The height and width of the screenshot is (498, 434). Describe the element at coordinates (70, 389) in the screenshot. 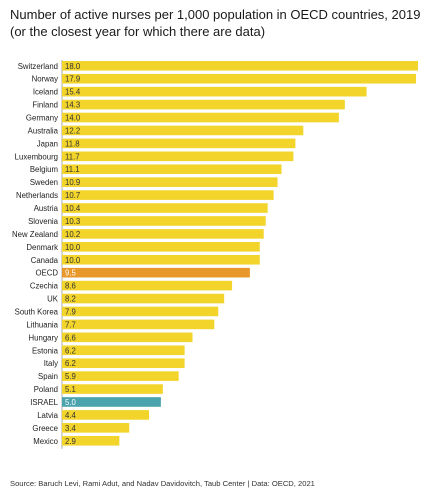

I see `value-label: 5.1` at that location.